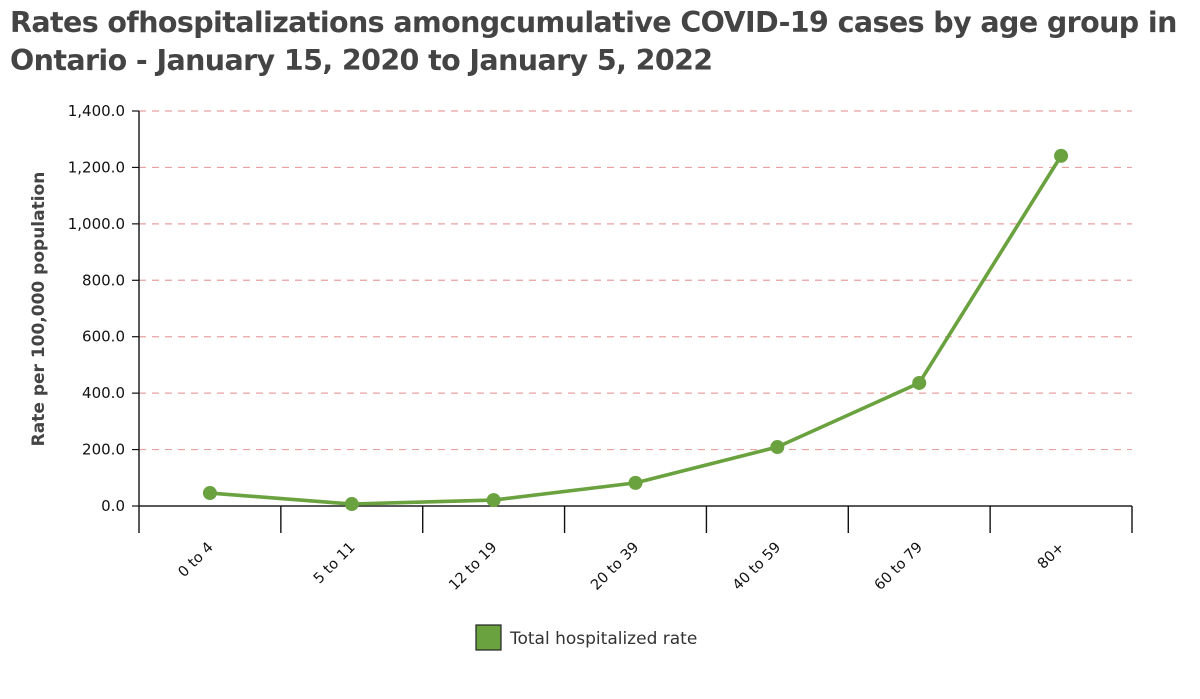  I want to click on y-tick-label: 800.0, so click(103, 280).